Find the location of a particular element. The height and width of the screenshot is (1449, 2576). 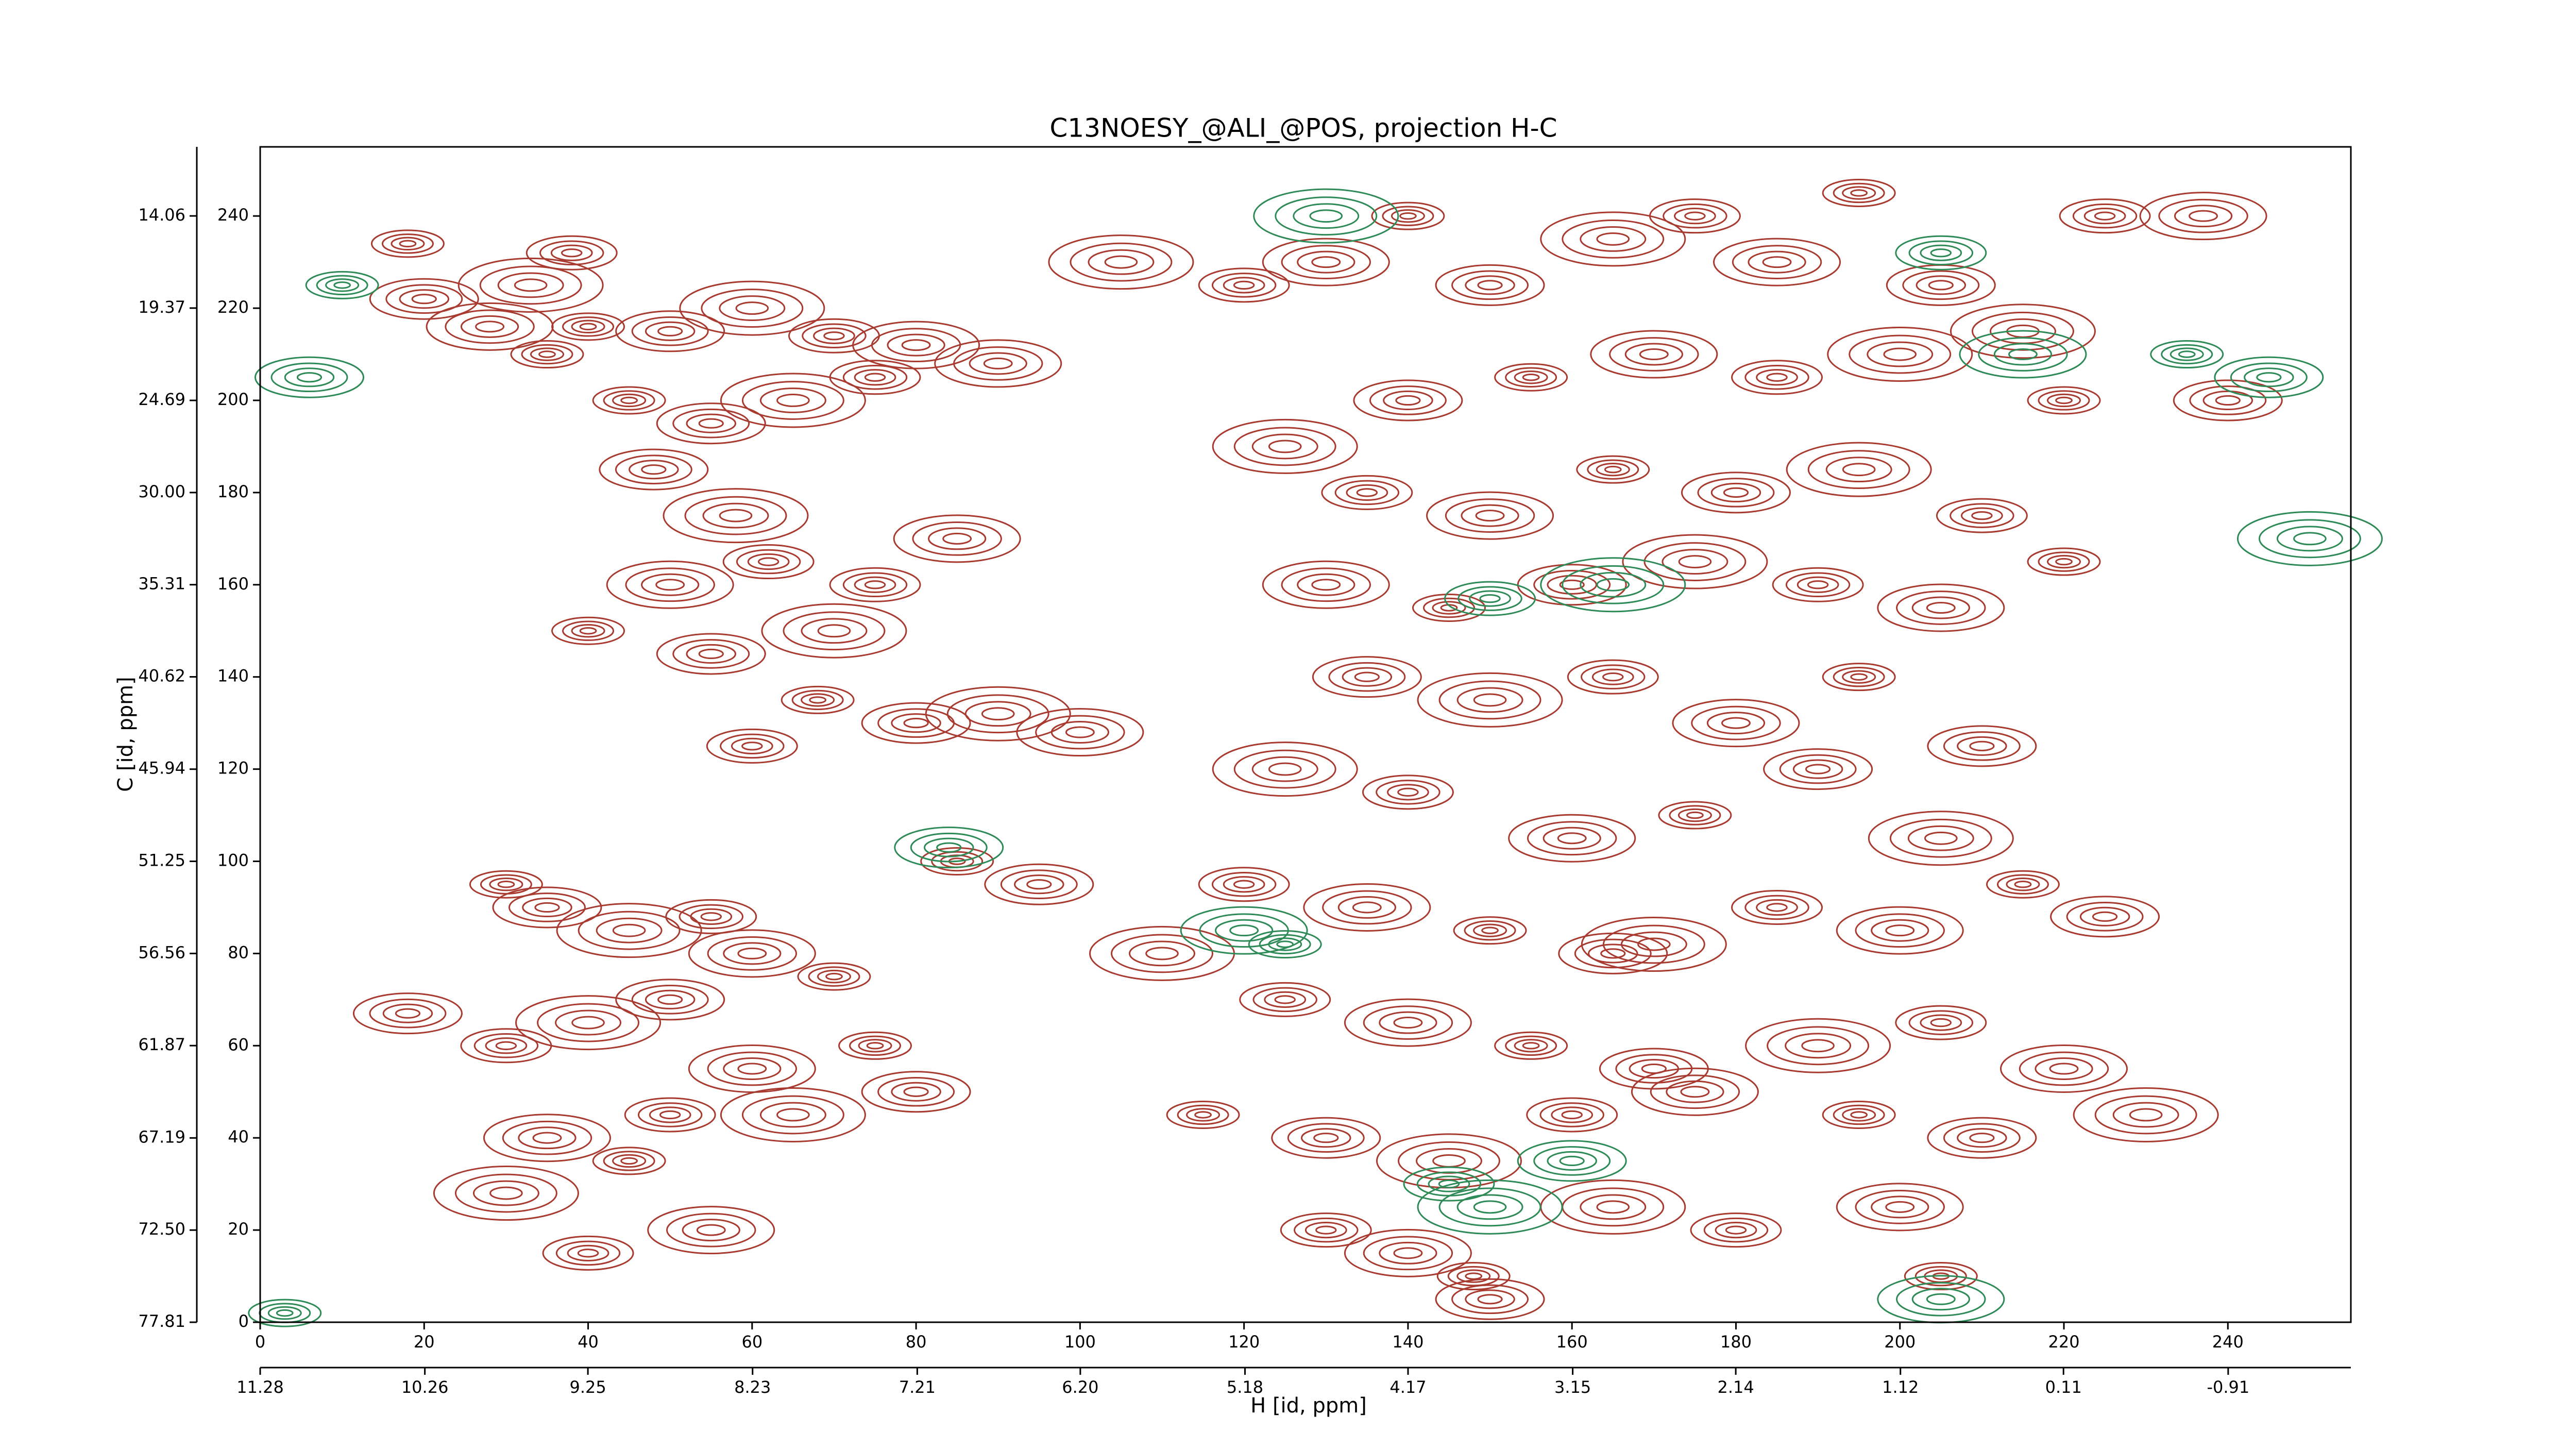

y2-tick-label: 77.81 is located at coordinates (161, 1321).